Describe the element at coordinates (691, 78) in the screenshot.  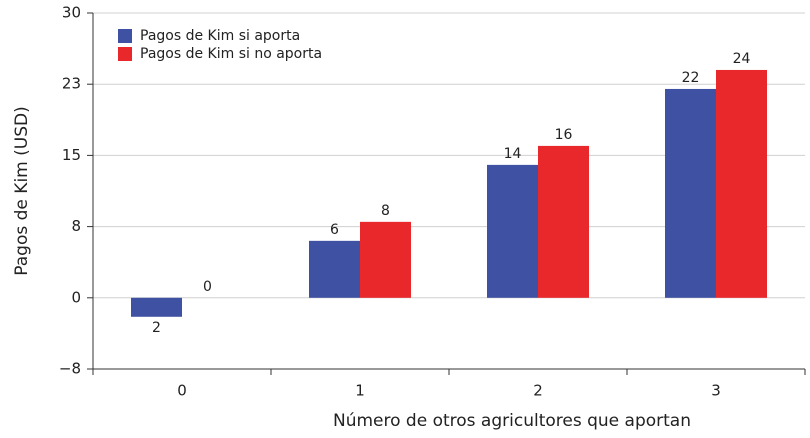
I see `data-label: 22` at that location.